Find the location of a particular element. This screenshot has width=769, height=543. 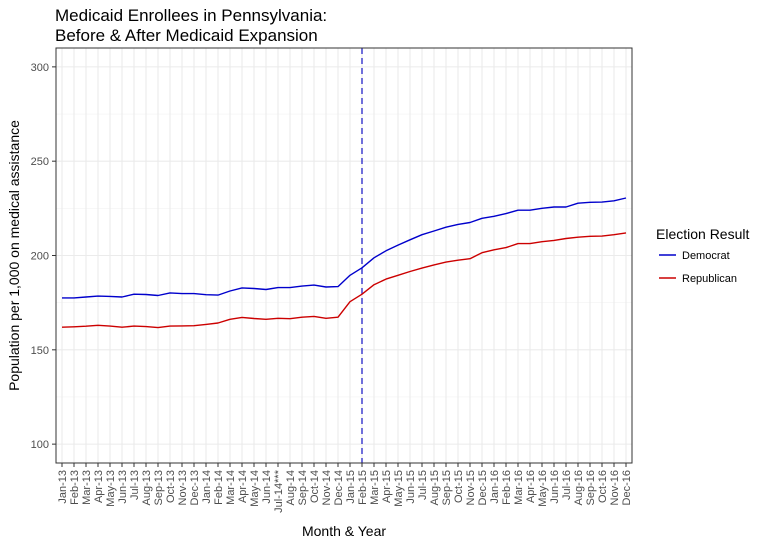

x-axis-label: Month & Year is located at coordinates (344, 531).